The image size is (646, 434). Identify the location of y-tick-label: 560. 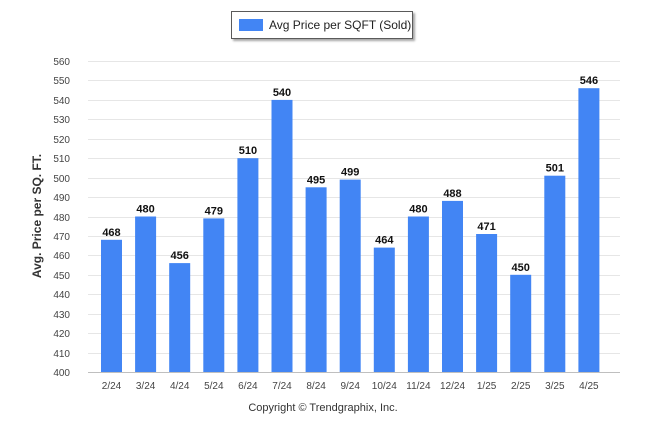
(61, 62).